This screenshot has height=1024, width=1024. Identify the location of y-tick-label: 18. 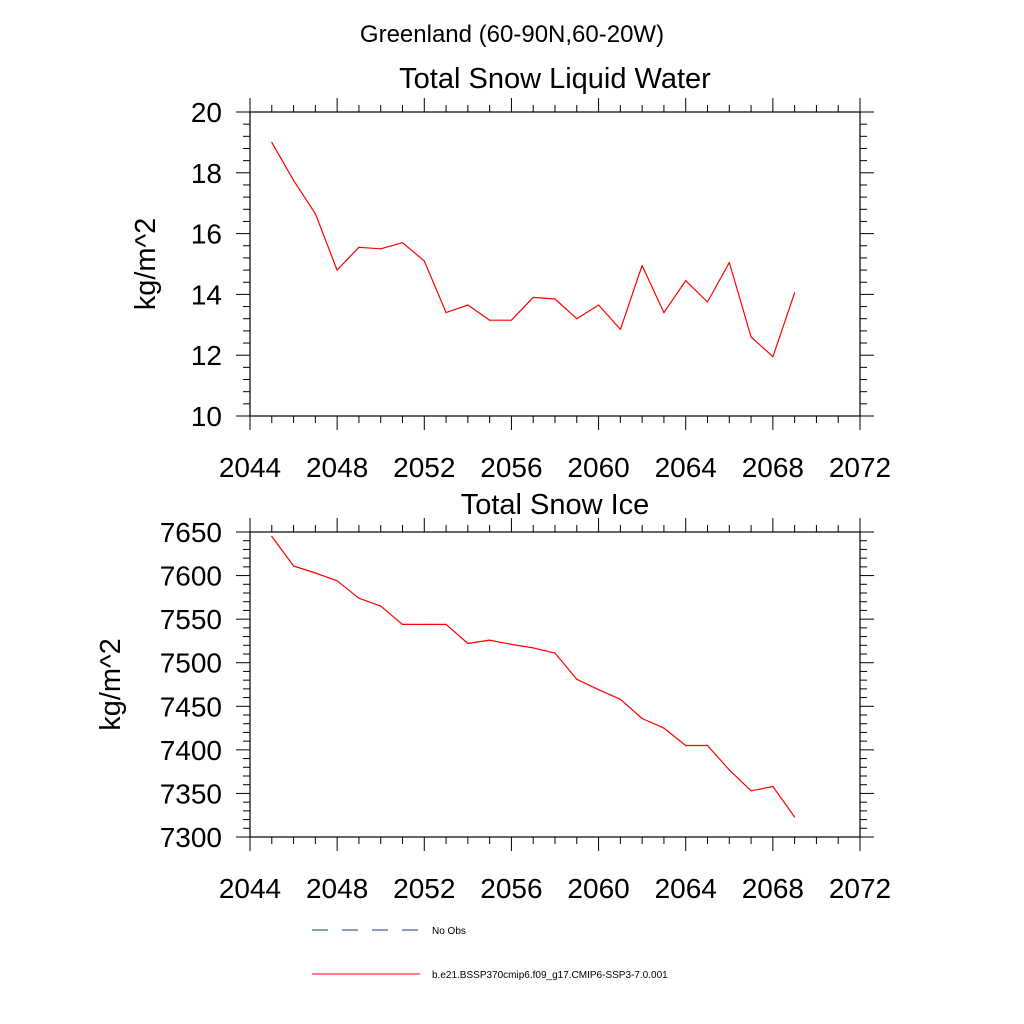
(206, 173).